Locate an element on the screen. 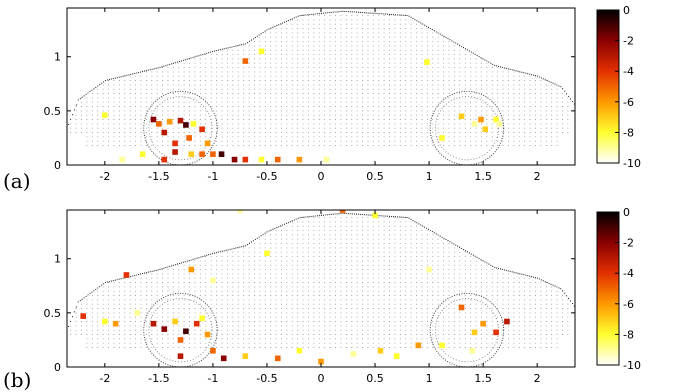  x-tick-label: 1.5 is located at coordinates (483, 176).